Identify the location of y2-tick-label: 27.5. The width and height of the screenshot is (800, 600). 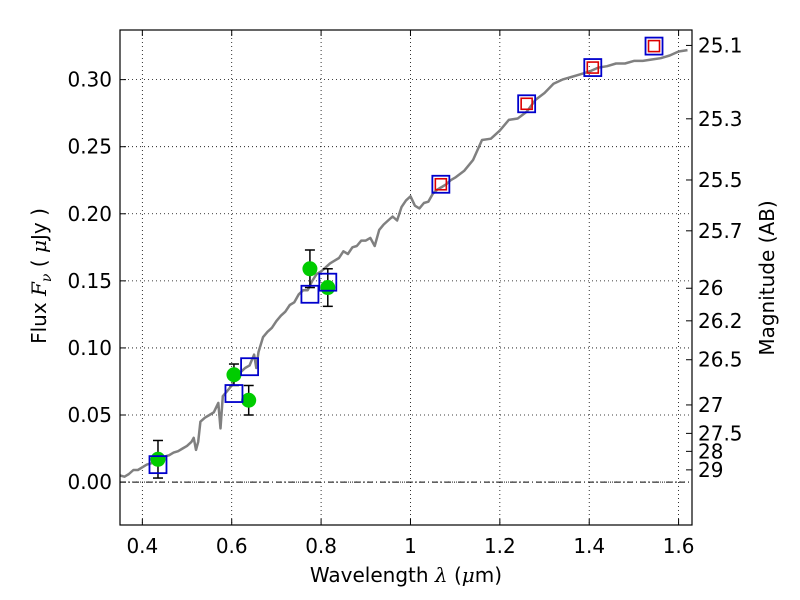
(720, 433).